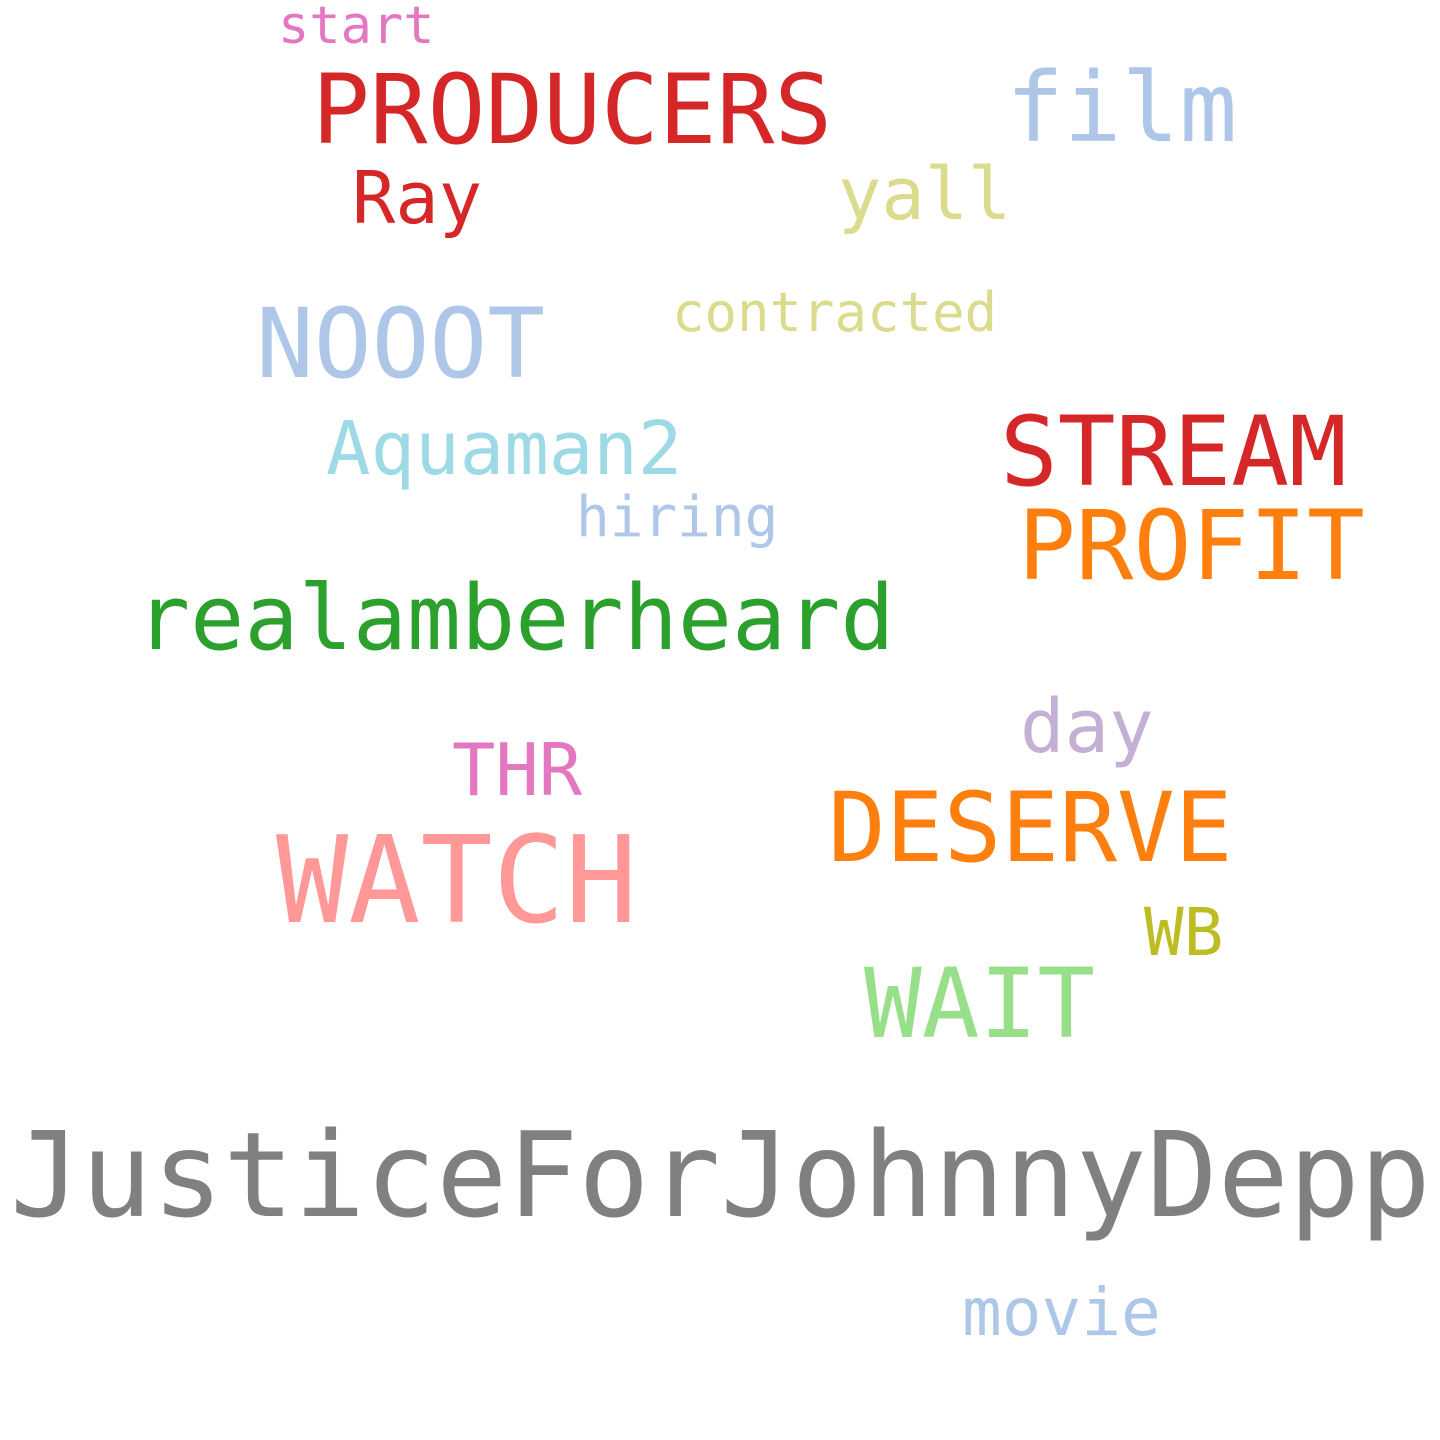 This screenshot has width=1440, height=1440. Describe the element at coordinates (1184, 932) in the screenshot. I see `word-wb: WB` at that location.